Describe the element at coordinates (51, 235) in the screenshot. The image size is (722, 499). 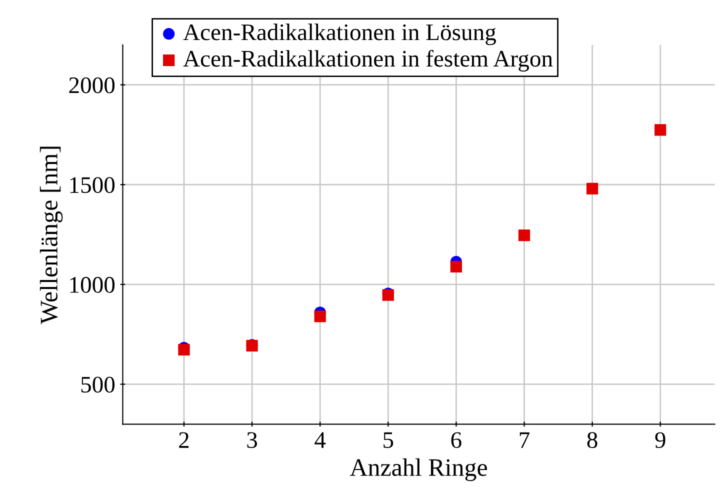
I see `y-axis-title: Wellenlänge [nm]` at that location.